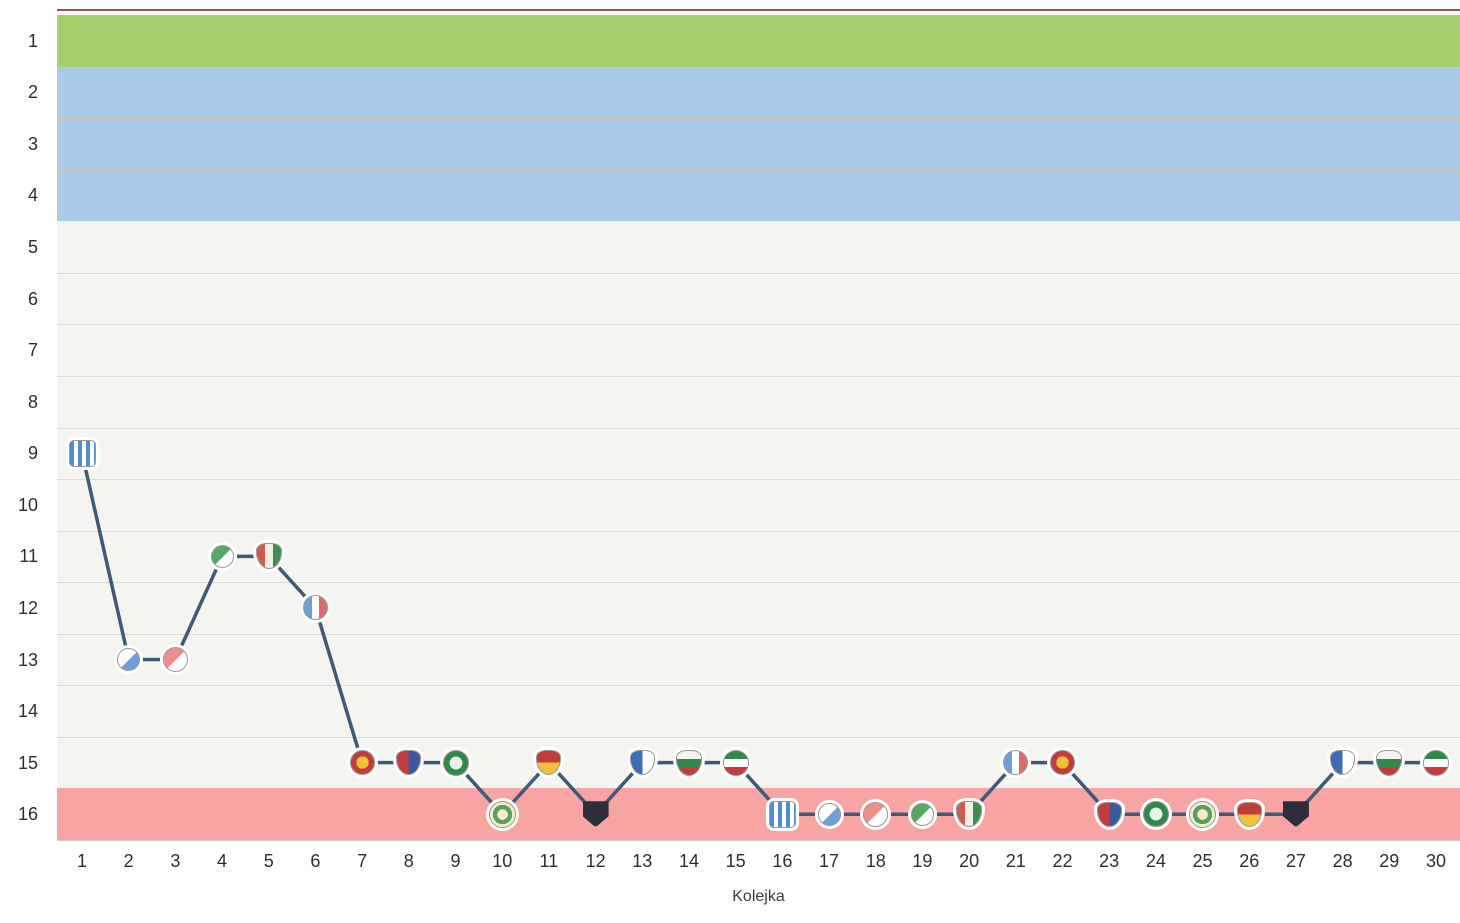 This screenshot has width=1460, height=923. Describe the element at coordinates (735, 861) in the screenshot. I see `x-tick-label: 15` at that location.